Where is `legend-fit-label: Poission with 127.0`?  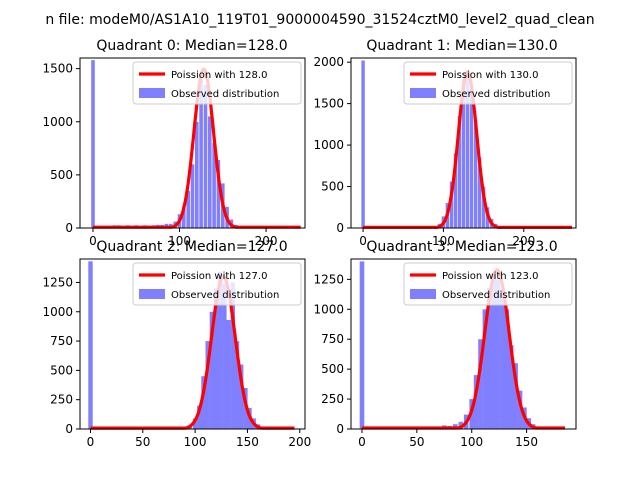 legend-fit-label: Poission with 127.0 is located at coordinates (219, 276).